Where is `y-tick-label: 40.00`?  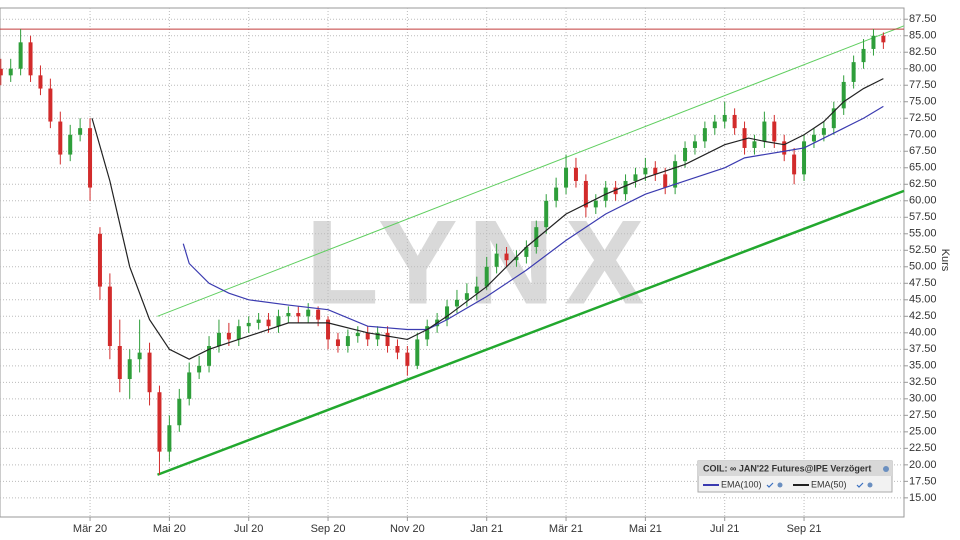 y-tick-label: 40.00 is located at coordinates (923, 333).